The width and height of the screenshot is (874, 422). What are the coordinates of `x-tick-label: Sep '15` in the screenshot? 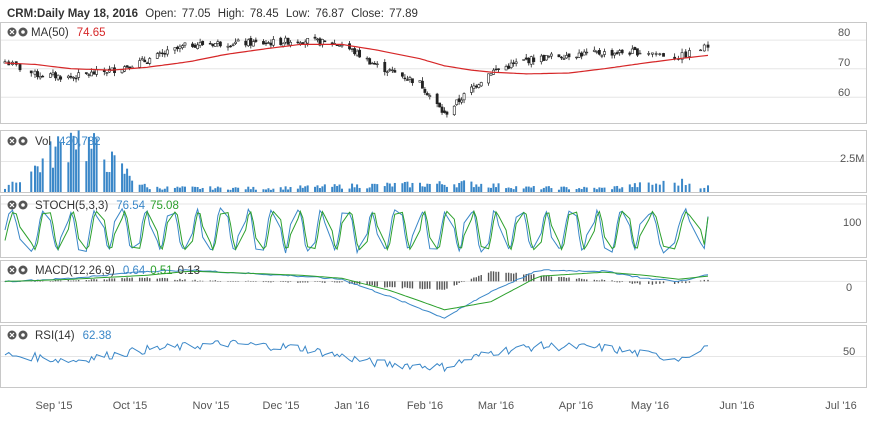 It's located at (54, 406).